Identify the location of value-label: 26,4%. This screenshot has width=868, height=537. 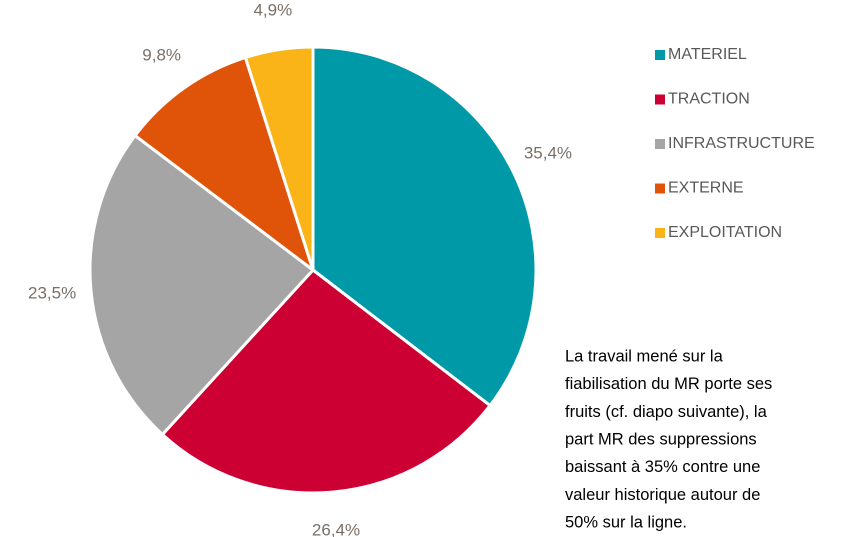
(336, 528).